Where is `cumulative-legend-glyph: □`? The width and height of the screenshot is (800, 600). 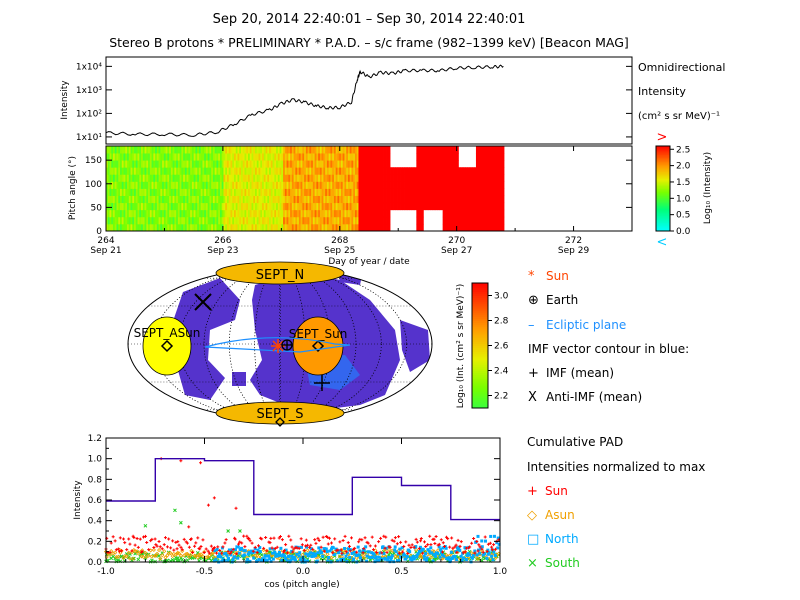 cumulative-legend-glyph: □ is located at coordinates (533, 539).